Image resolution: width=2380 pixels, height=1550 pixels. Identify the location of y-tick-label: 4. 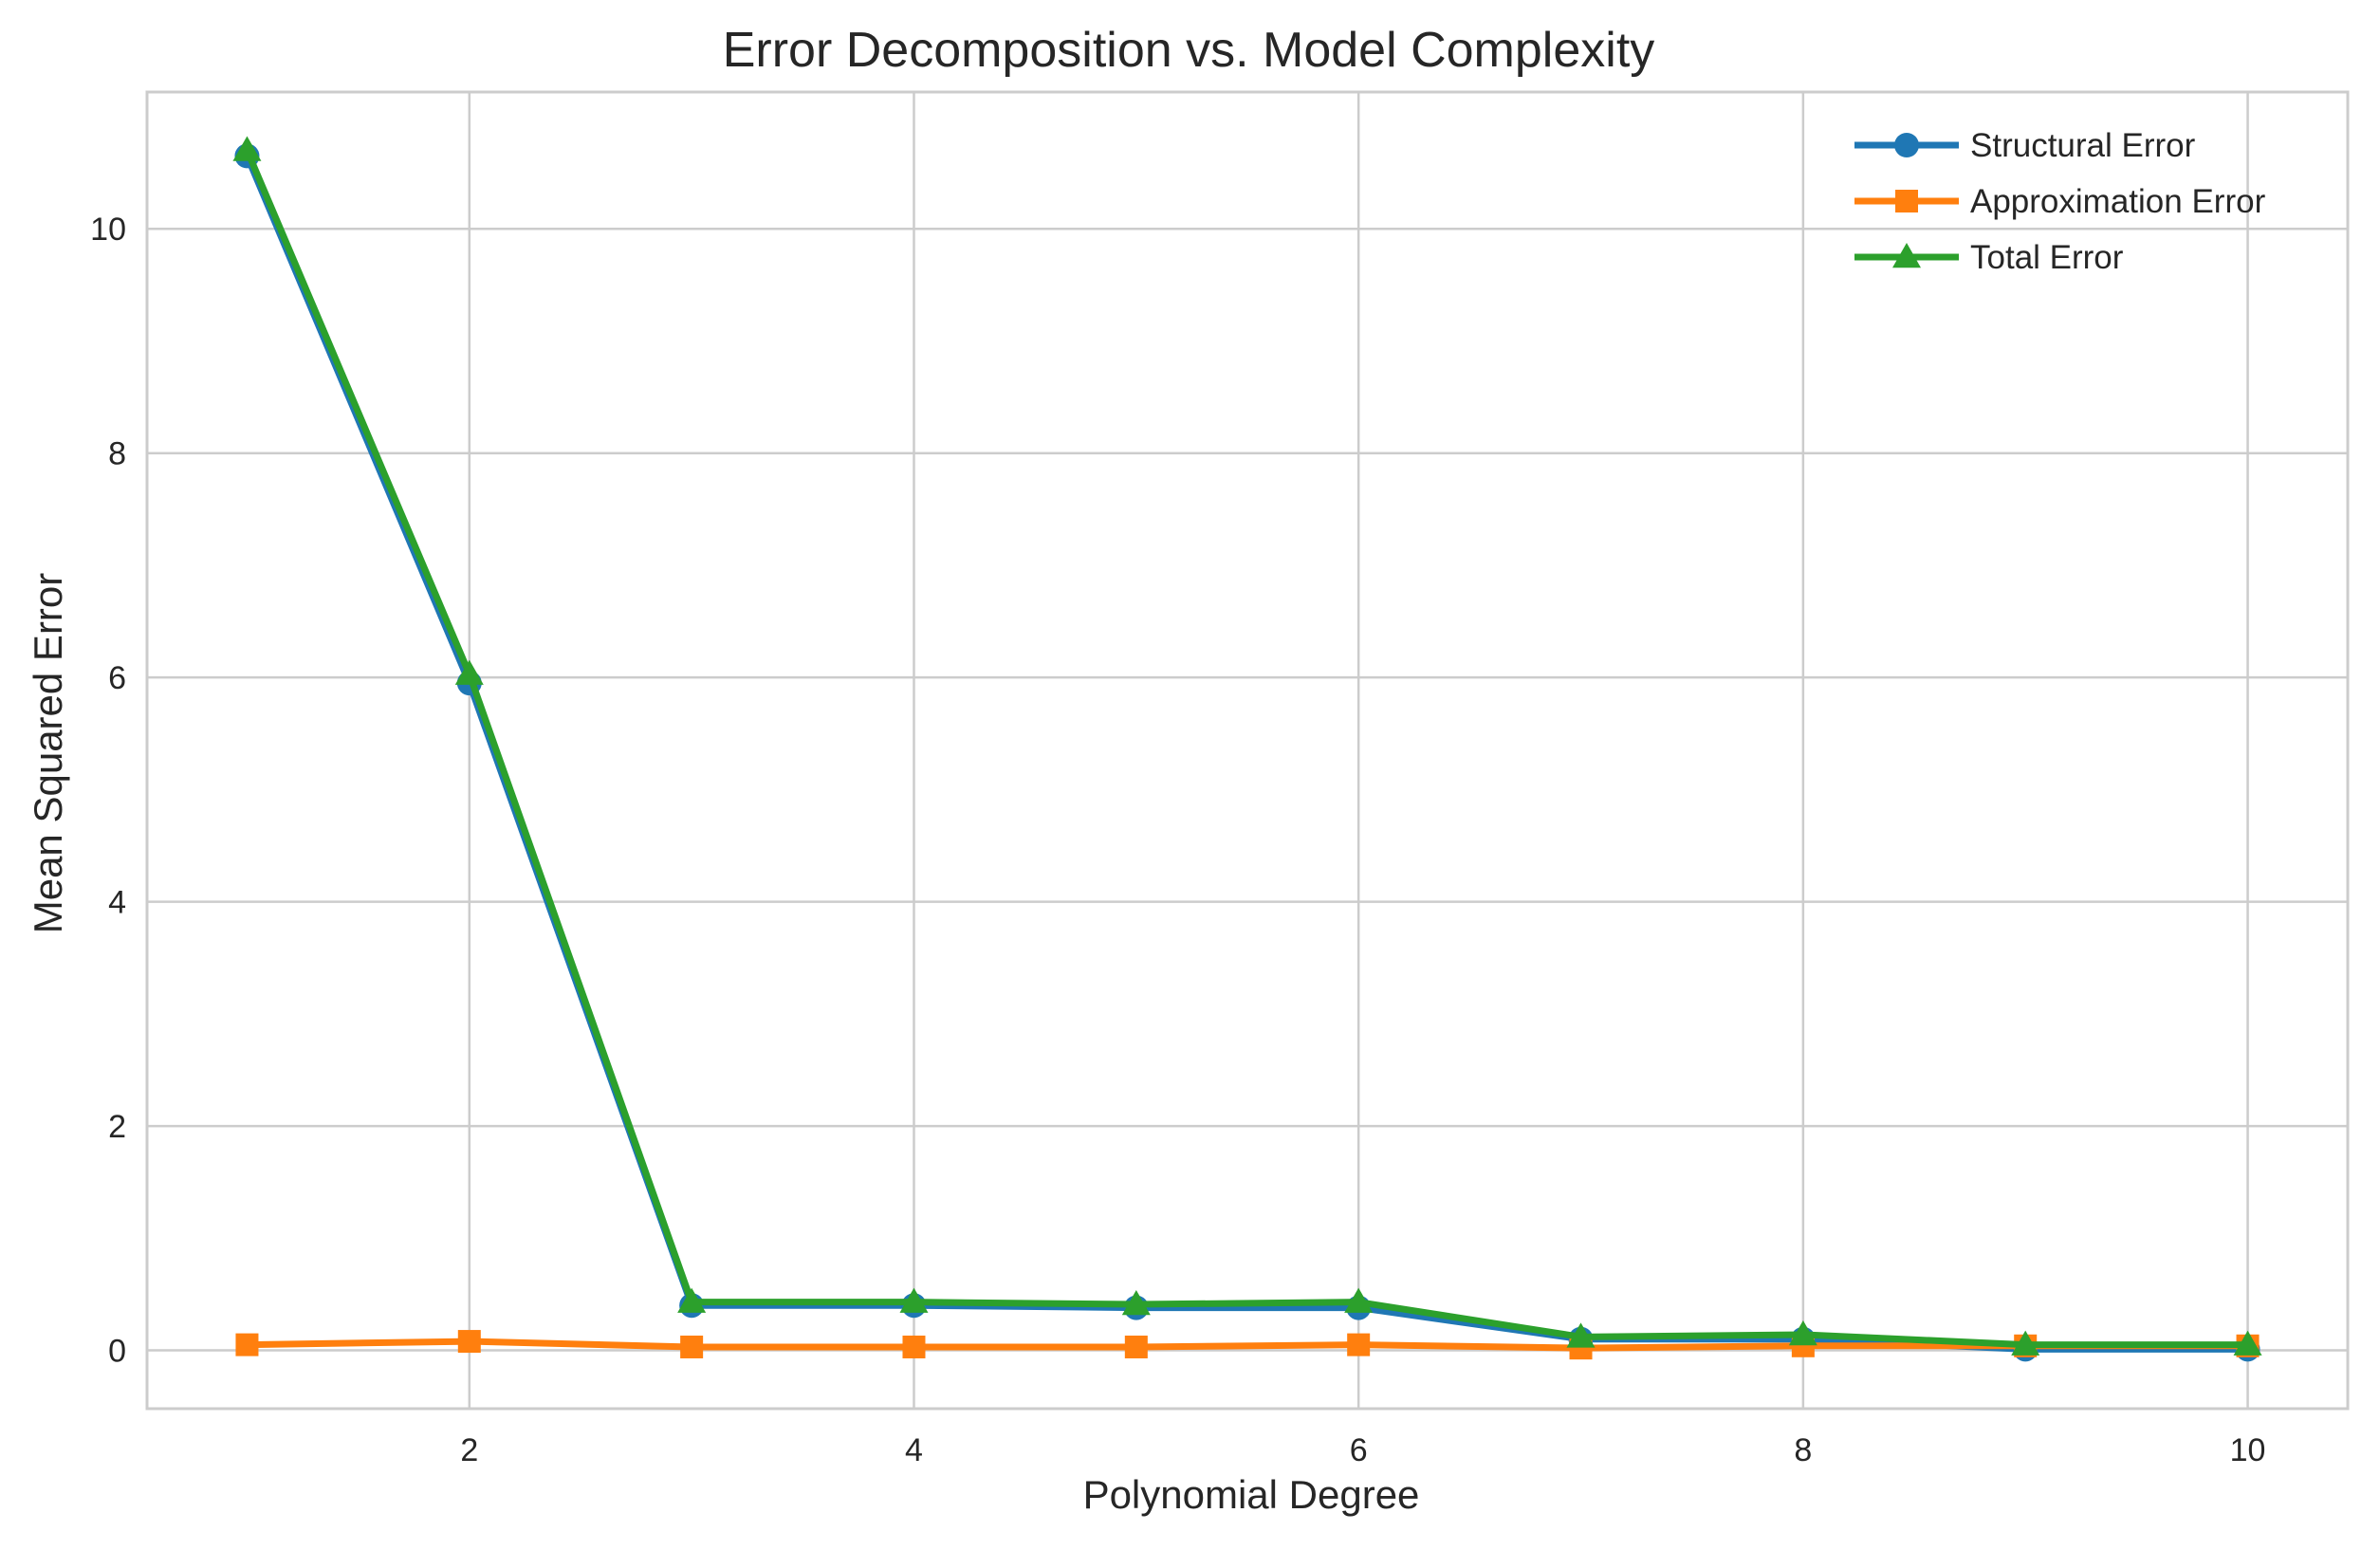
(117, 903).